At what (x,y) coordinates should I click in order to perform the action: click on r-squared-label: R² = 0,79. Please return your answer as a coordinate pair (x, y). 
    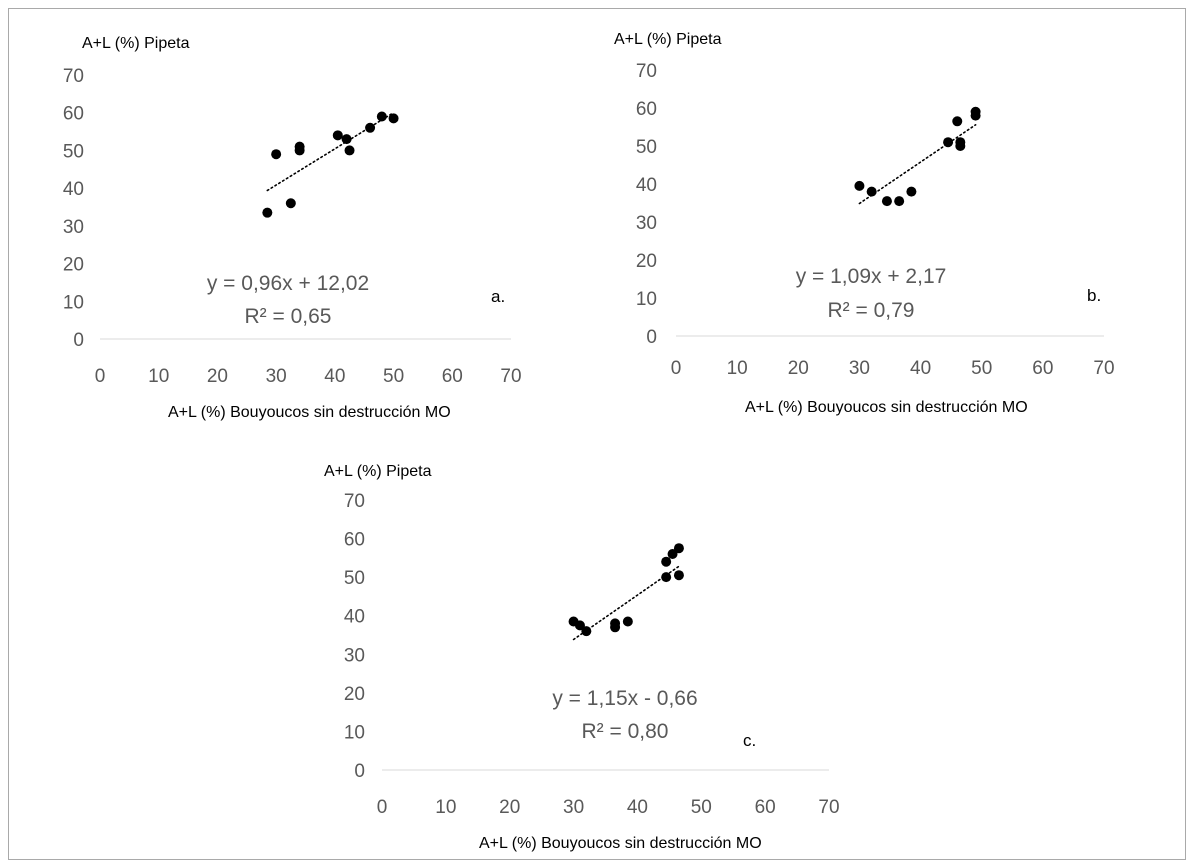
    Looking at the image, I should click on (871, 310).